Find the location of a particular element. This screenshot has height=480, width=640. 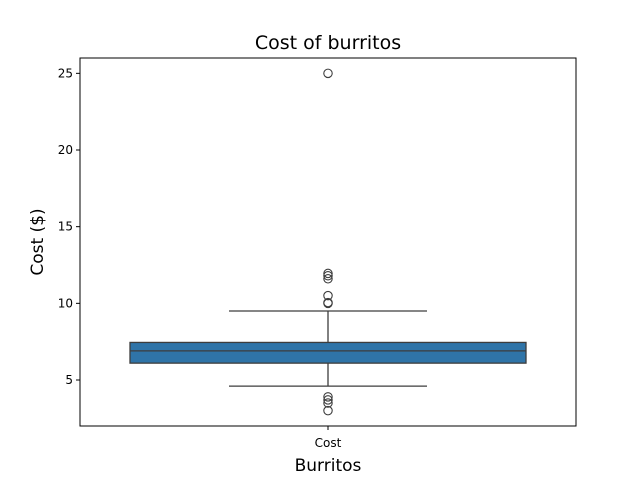

x-axis-label: Burritos is located at coordinates (328, 466).